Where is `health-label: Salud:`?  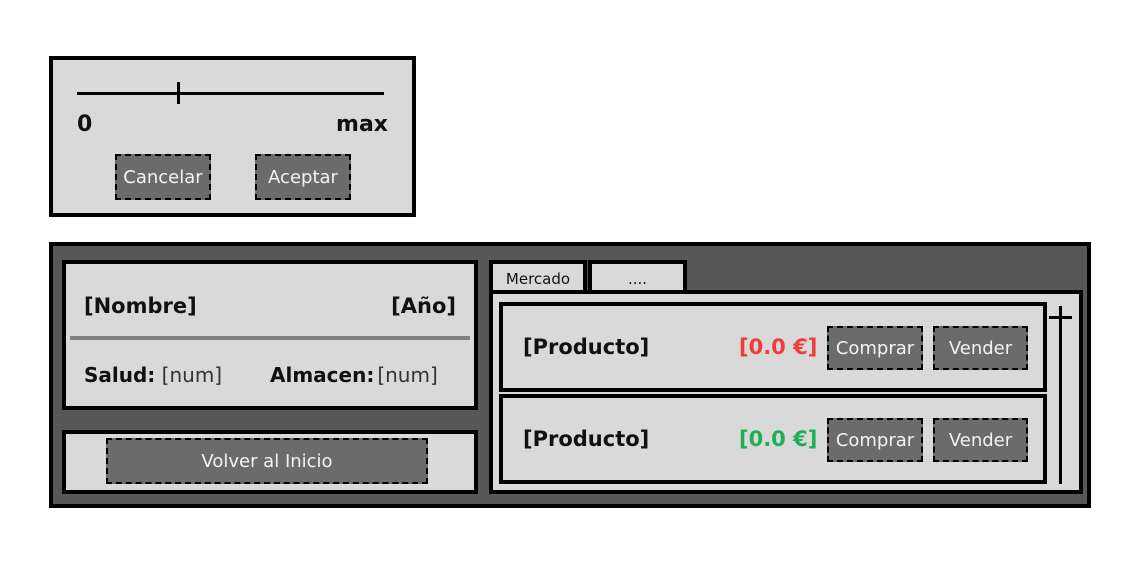 health-label: Salud: is located at coordinates (120, 375).